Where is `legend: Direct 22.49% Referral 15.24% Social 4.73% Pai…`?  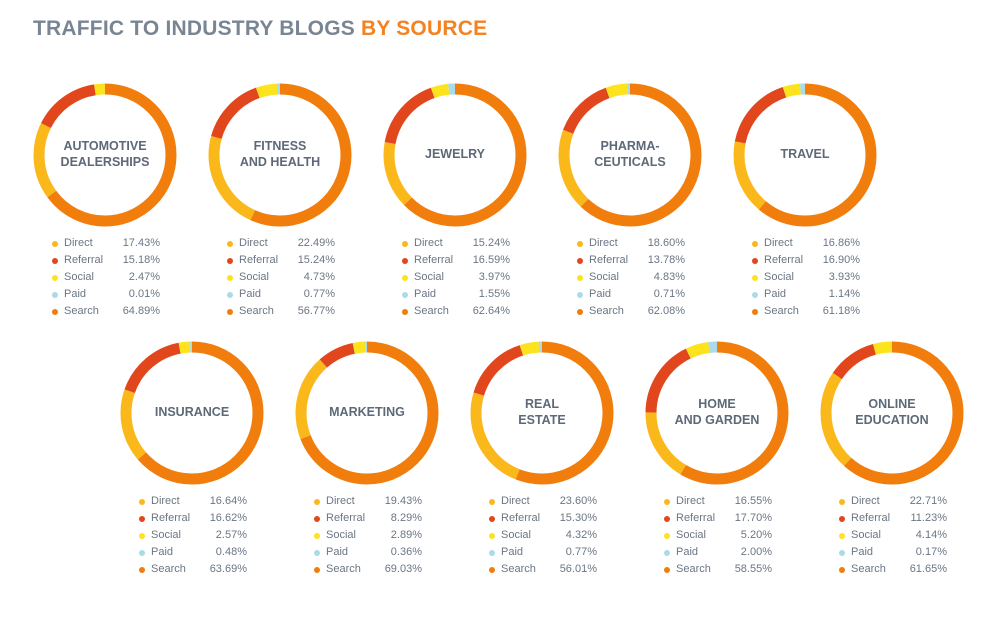
legend: Direct 22.49% Referral 15.24% Social 4.73% Pai… is located at coordinates (291, 277).